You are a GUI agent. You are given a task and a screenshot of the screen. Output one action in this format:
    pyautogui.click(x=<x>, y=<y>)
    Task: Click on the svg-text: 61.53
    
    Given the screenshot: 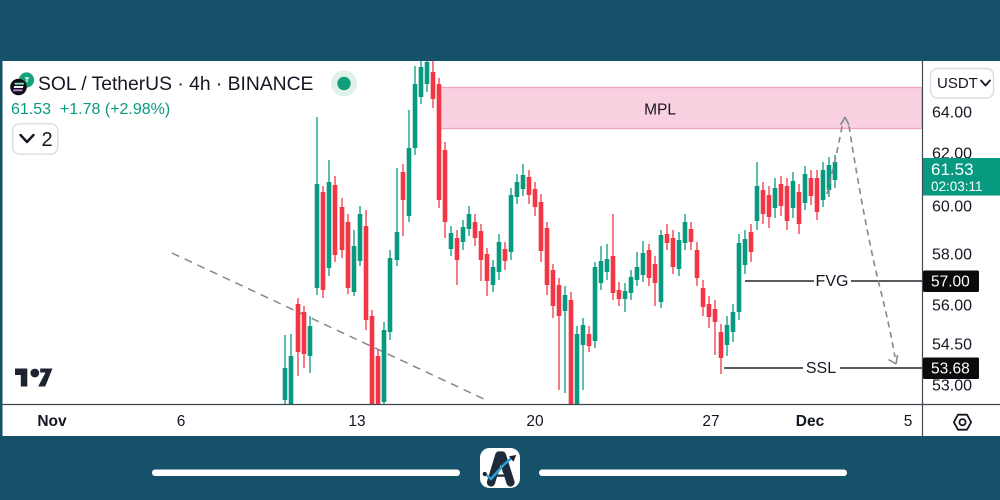 What is the action you would take?
    pyautogui.click(x=952, y=169)
    